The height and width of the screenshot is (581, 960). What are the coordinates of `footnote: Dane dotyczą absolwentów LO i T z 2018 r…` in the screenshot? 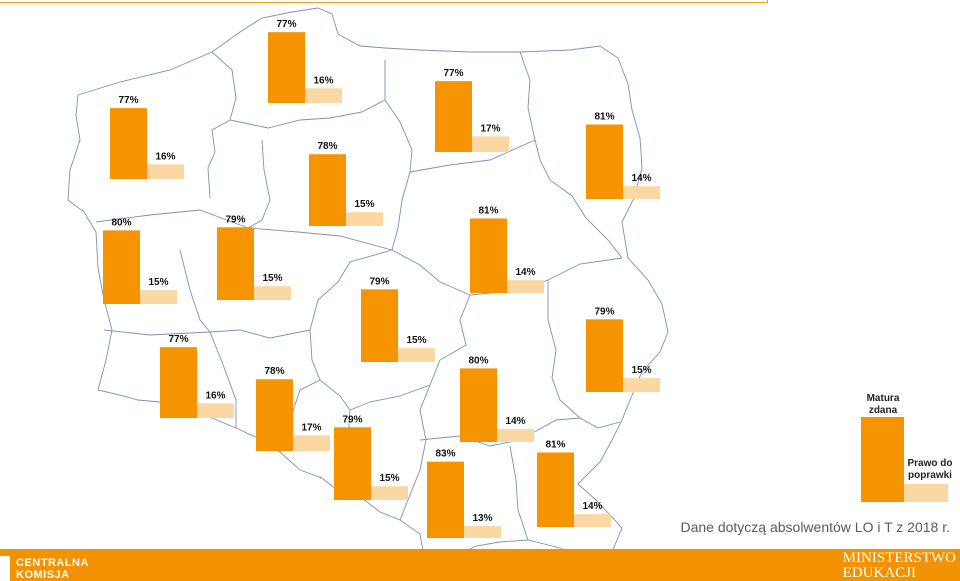 It's located at (815, 527).